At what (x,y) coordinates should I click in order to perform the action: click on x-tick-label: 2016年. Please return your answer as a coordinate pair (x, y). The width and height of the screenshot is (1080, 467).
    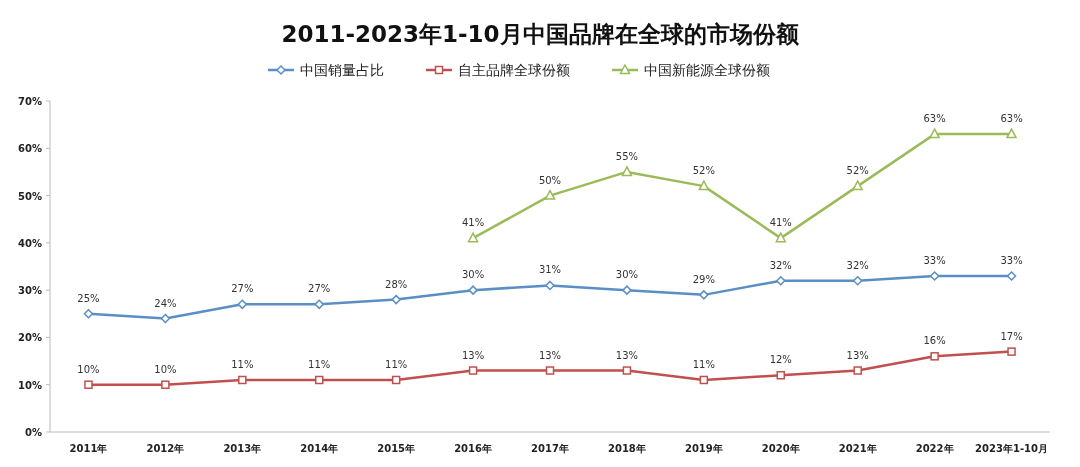
    Looking at the image, I should click on (473, 448).